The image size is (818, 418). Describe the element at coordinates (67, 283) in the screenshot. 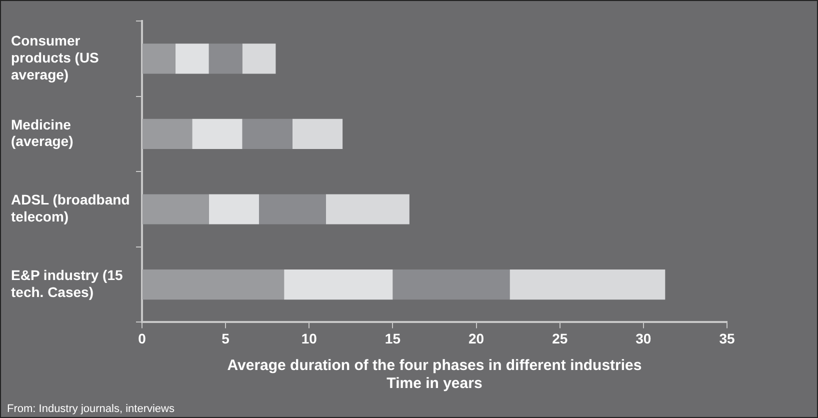

I see `y-tick-label: E&P industry (15 tech. Cases)` at that location.